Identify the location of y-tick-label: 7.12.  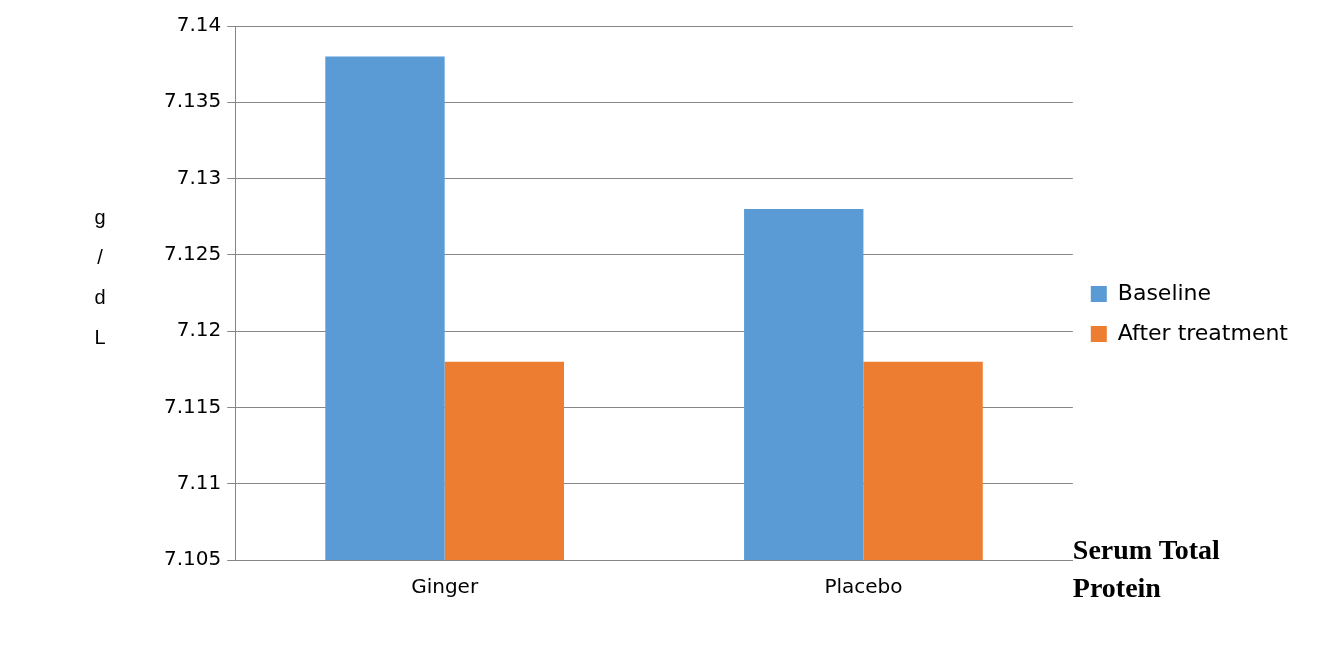
(199, 329).